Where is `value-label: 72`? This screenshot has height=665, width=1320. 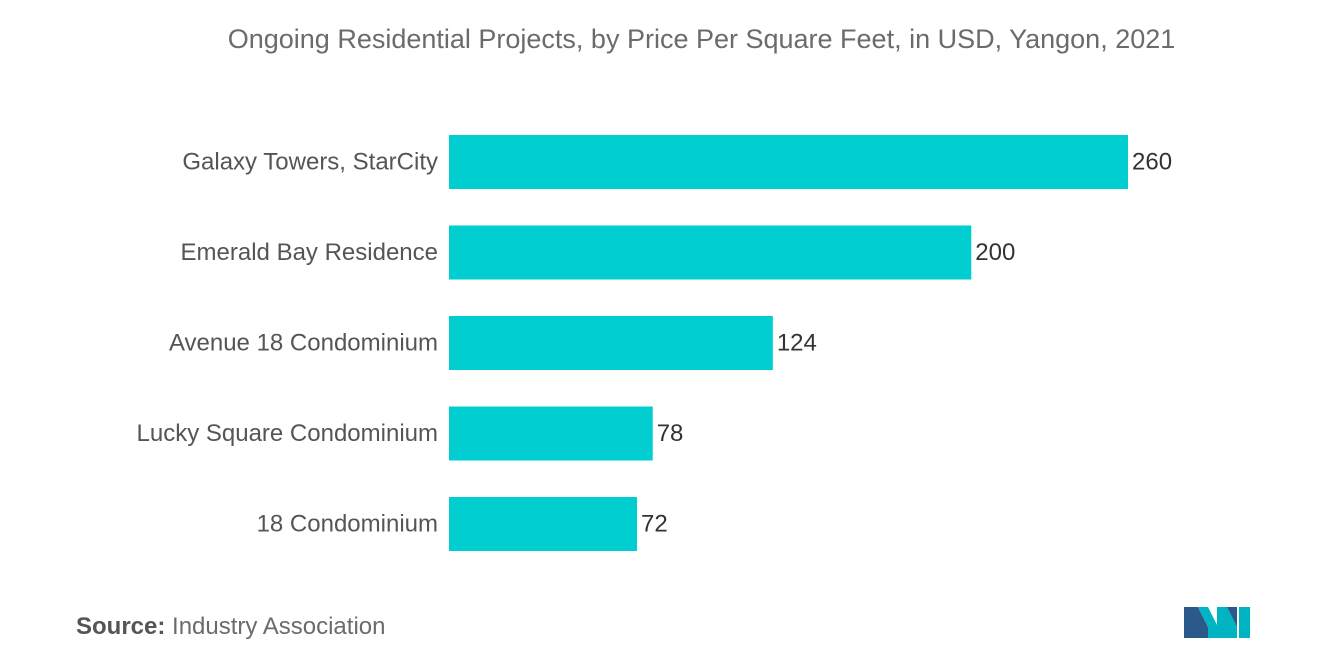 value-label: 72 is located at coordinates (654, 524).